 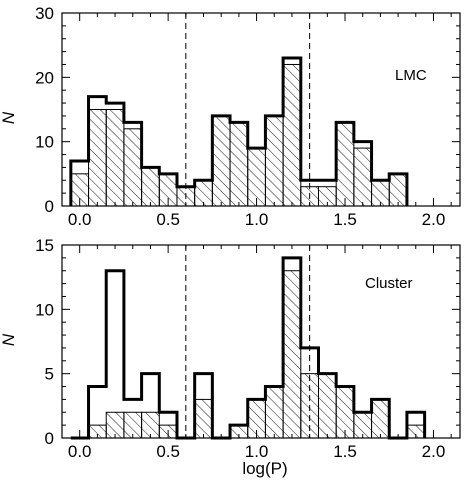 I want to click on lmc-x-tick-label: 1.5, so click(x=345, y=219).